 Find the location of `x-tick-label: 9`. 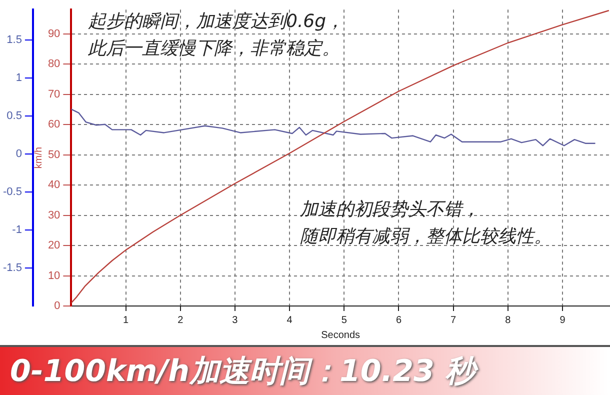

x-tick-label: 9 is located at coordinates (563, 320).